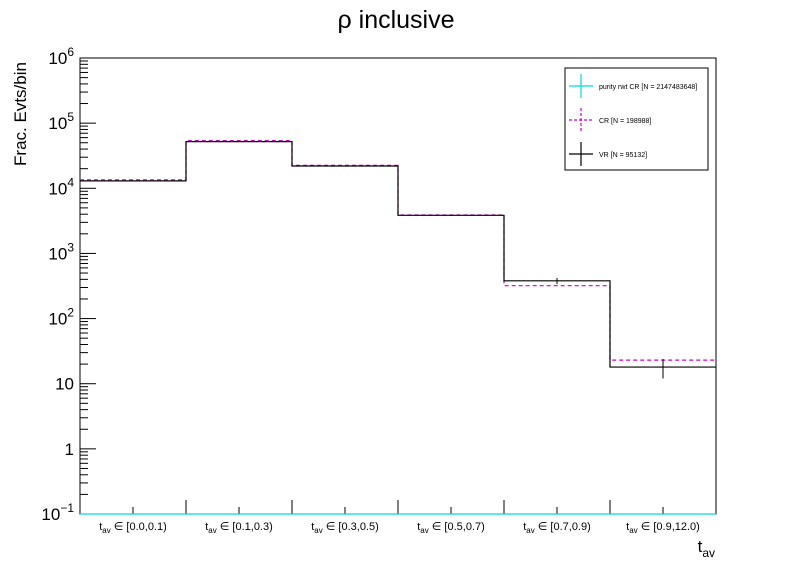 This screenshot has width=796, height=572. What do you see at coordinates (61, 56) in the screenshot?
I see `y-tick-label: 10⁶` at bounding box center [61, 56].